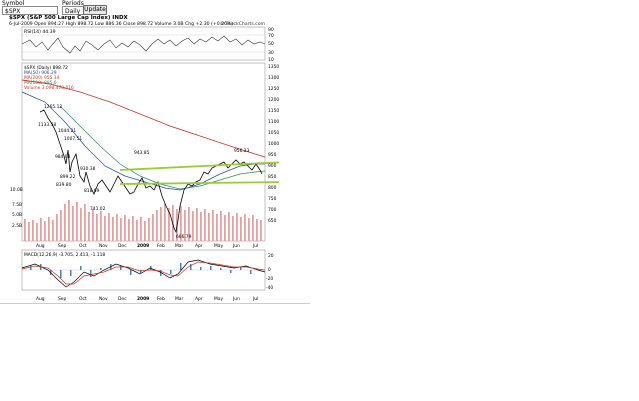 This screenshot has height=401, width=639. I want to click on symbol-label: Symbol, so click(13, 3).